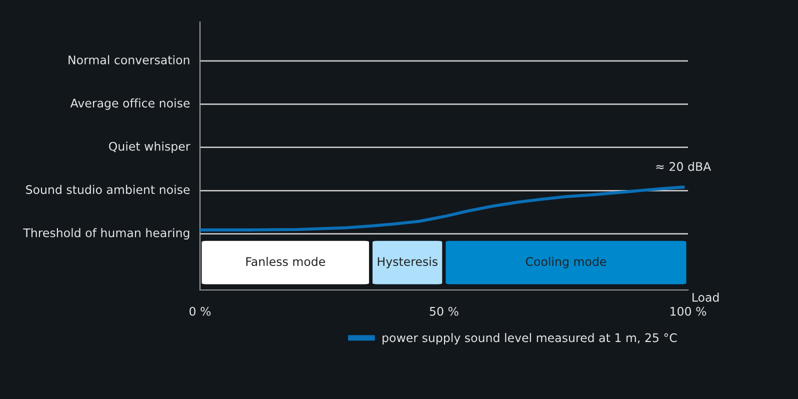 The width and height of the screenshot is (798, 399). What do you see at coordinates (200, 311) in the screenshot?
I see `x-tick-label: 0 %` at bounding box center [200, 311].